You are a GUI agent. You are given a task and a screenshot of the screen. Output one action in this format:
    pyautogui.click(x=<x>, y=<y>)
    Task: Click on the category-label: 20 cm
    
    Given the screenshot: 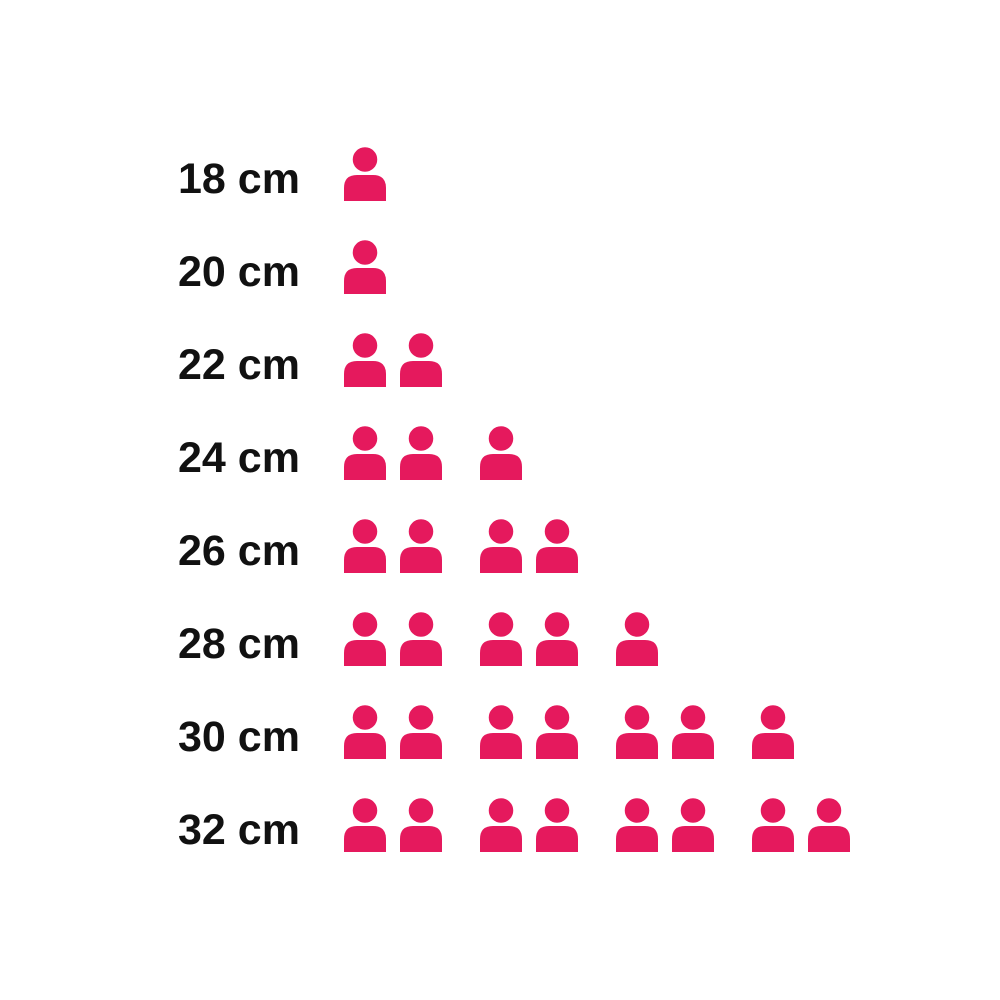 What is the action you would take?
    pyautogui.click(x=239, y=271)
    